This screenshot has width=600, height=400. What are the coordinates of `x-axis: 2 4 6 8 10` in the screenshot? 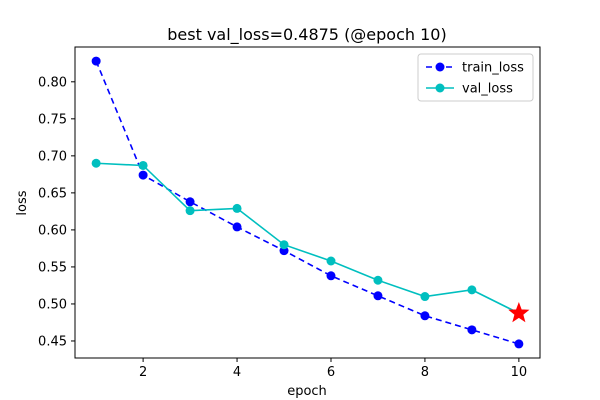 It's located at (333, 369).